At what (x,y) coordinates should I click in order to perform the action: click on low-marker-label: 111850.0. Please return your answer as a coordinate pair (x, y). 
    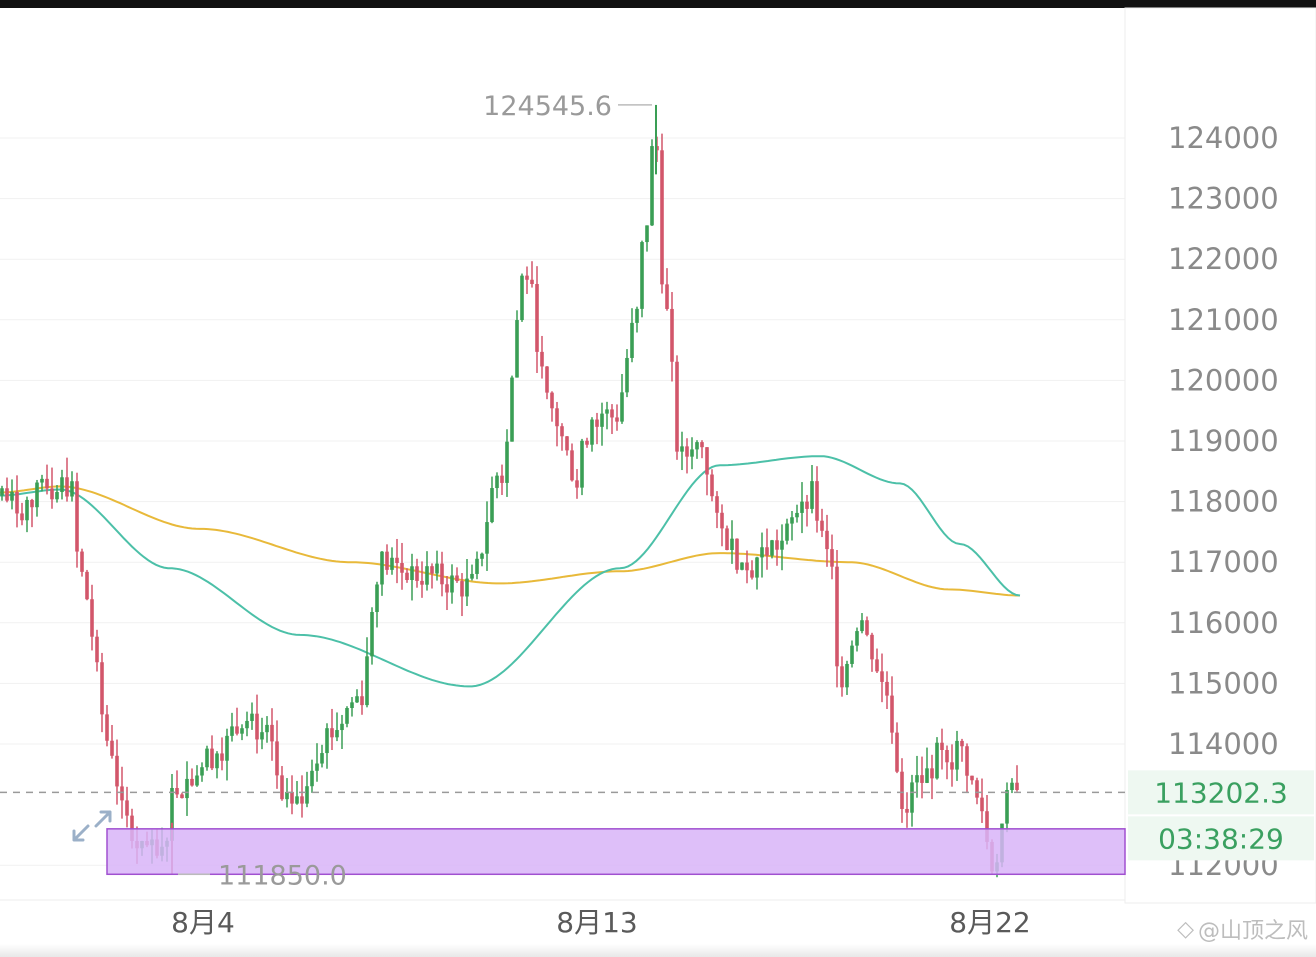
    Looking at the image, I should click on (282, 875).